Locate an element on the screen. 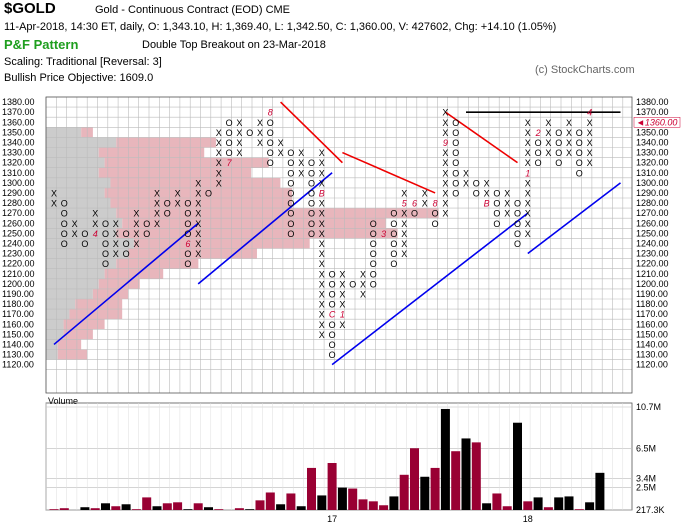 Image resolution: width=700 pixels, height=532 pixels. y-tick-left: 1260.00 is located at coordinates (18, 223).